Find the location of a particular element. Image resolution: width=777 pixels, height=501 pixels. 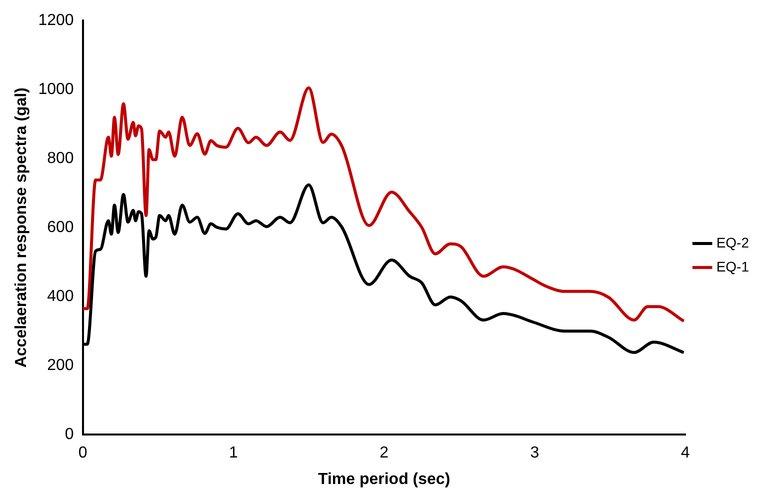

x-tick-label: 0 is located at coordinates (83, 453).